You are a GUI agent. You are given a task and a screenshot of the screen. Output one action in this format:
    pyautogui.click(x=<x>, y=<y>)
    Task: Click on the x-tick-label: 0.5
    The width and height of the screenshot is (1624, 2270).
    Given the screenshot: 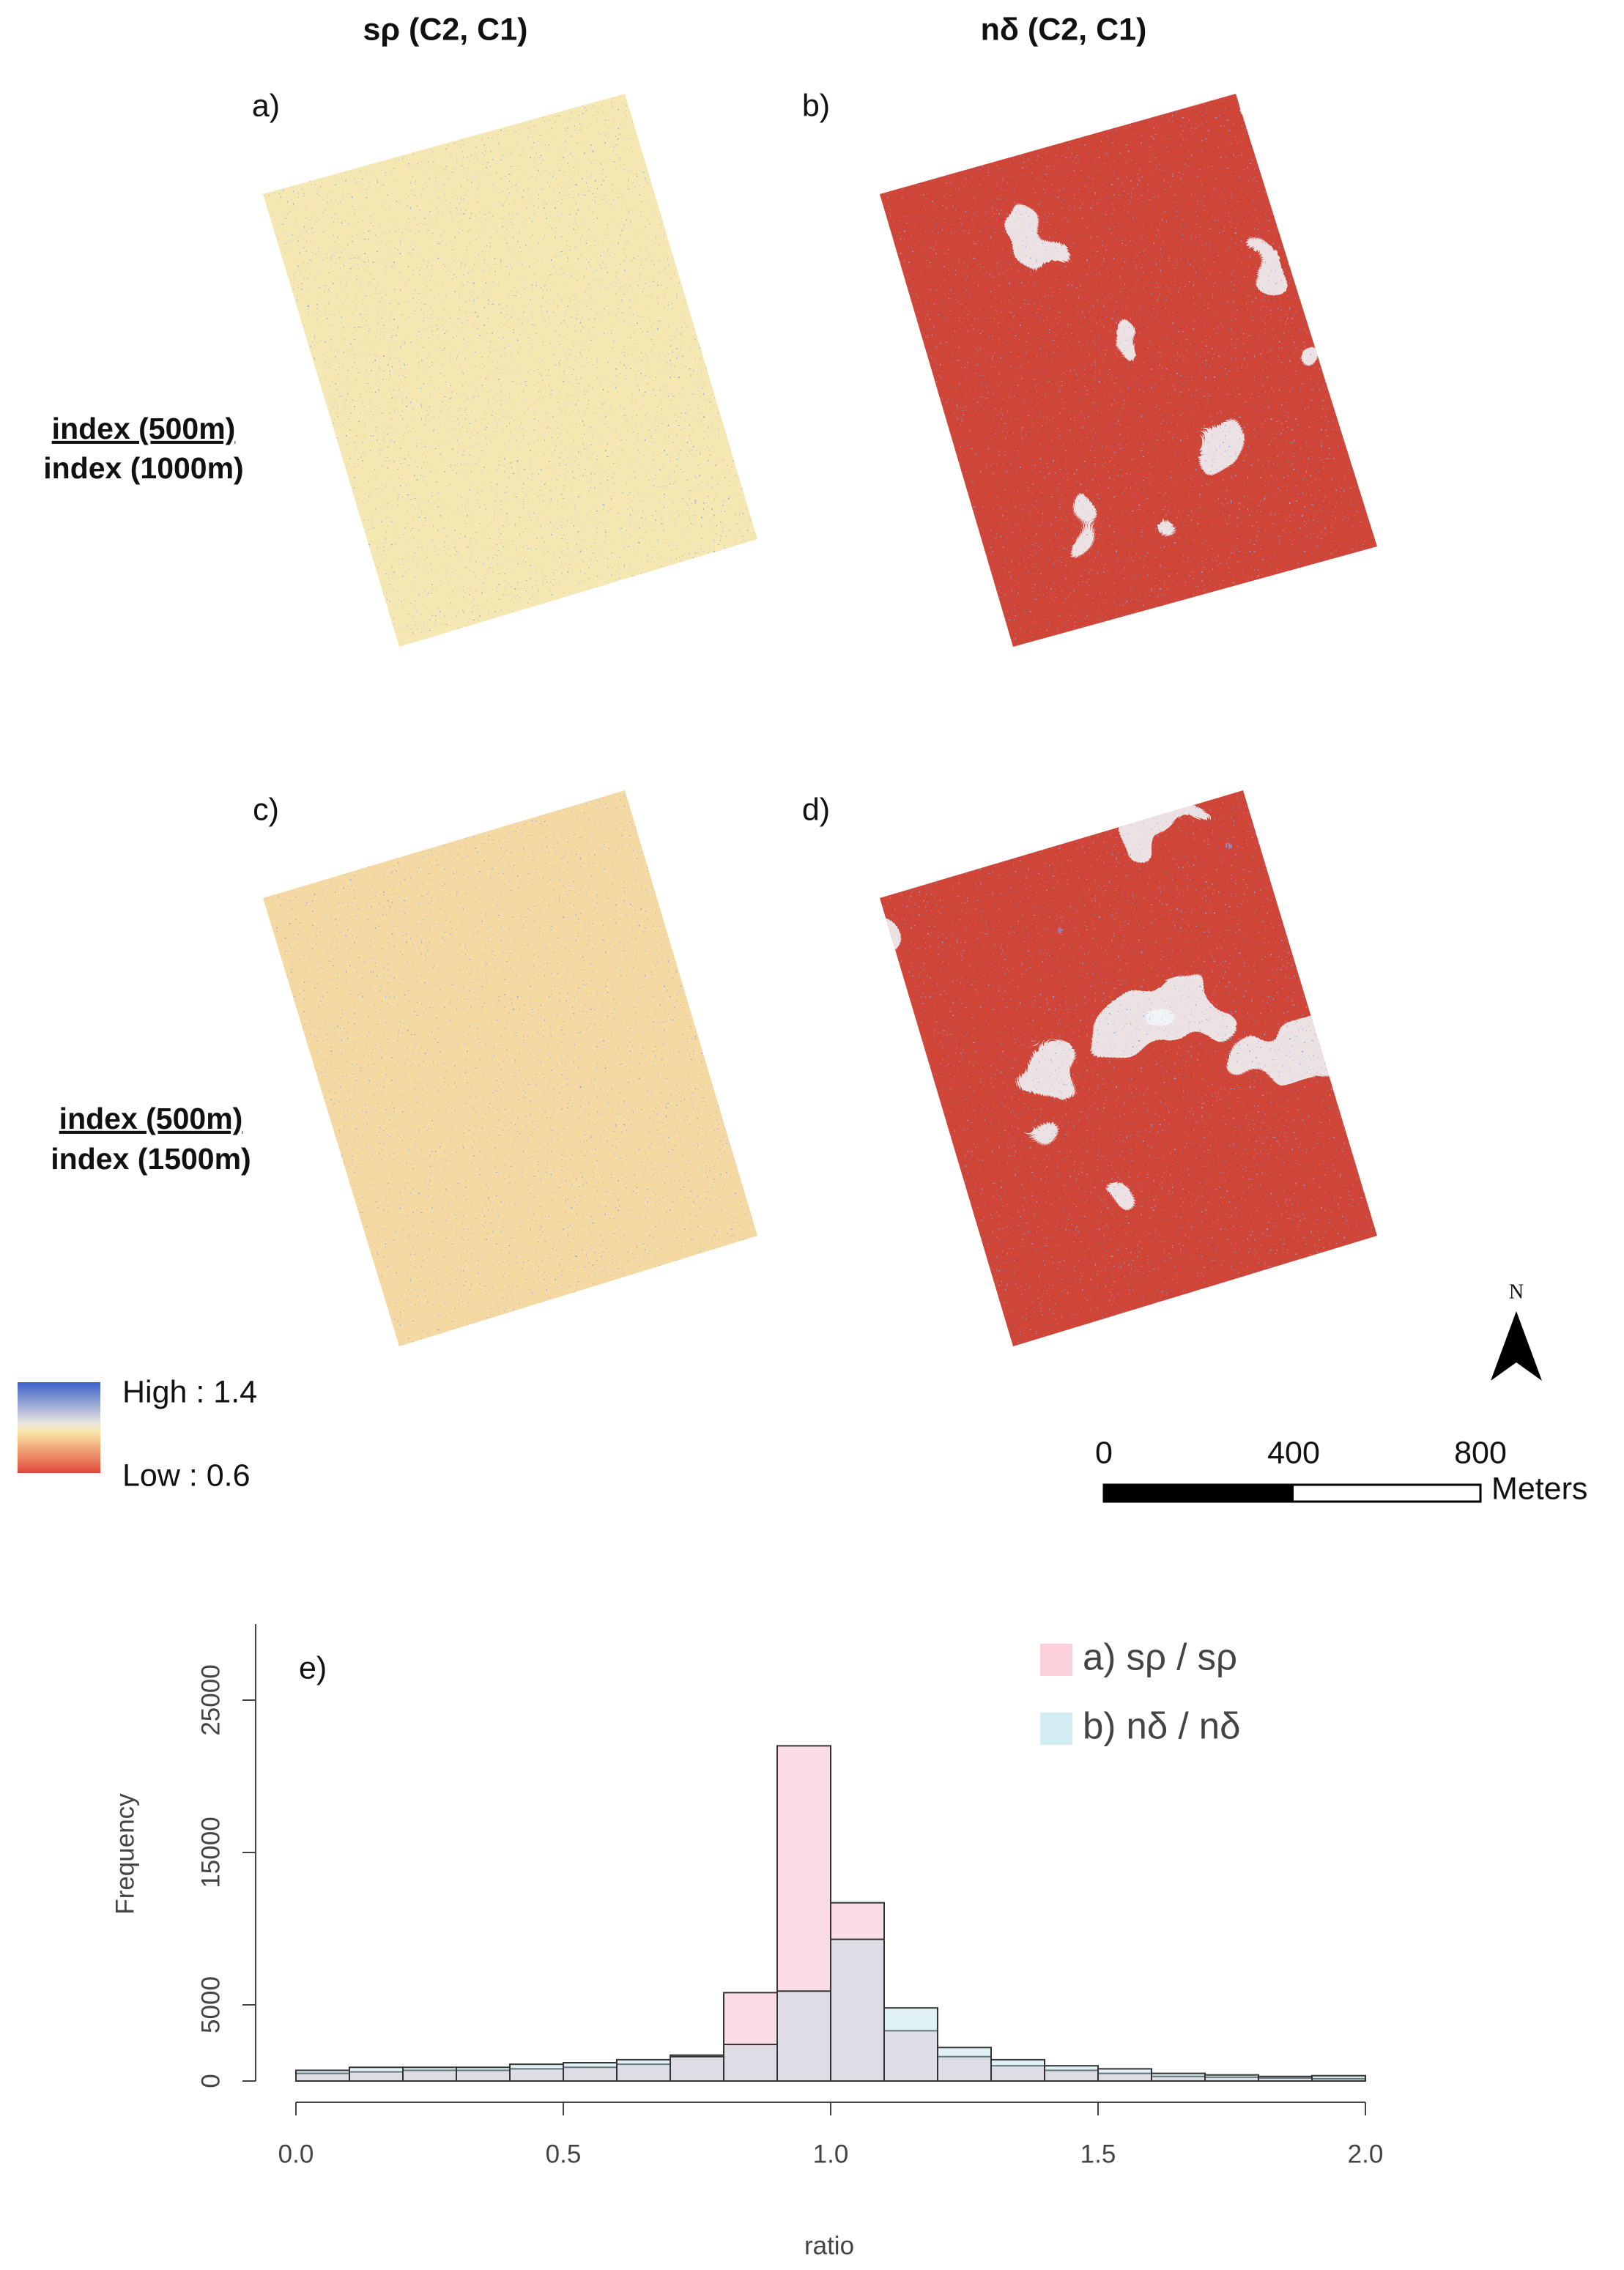 What is the action you would take?
    pyautogui.click(x=564, y=2154)
    